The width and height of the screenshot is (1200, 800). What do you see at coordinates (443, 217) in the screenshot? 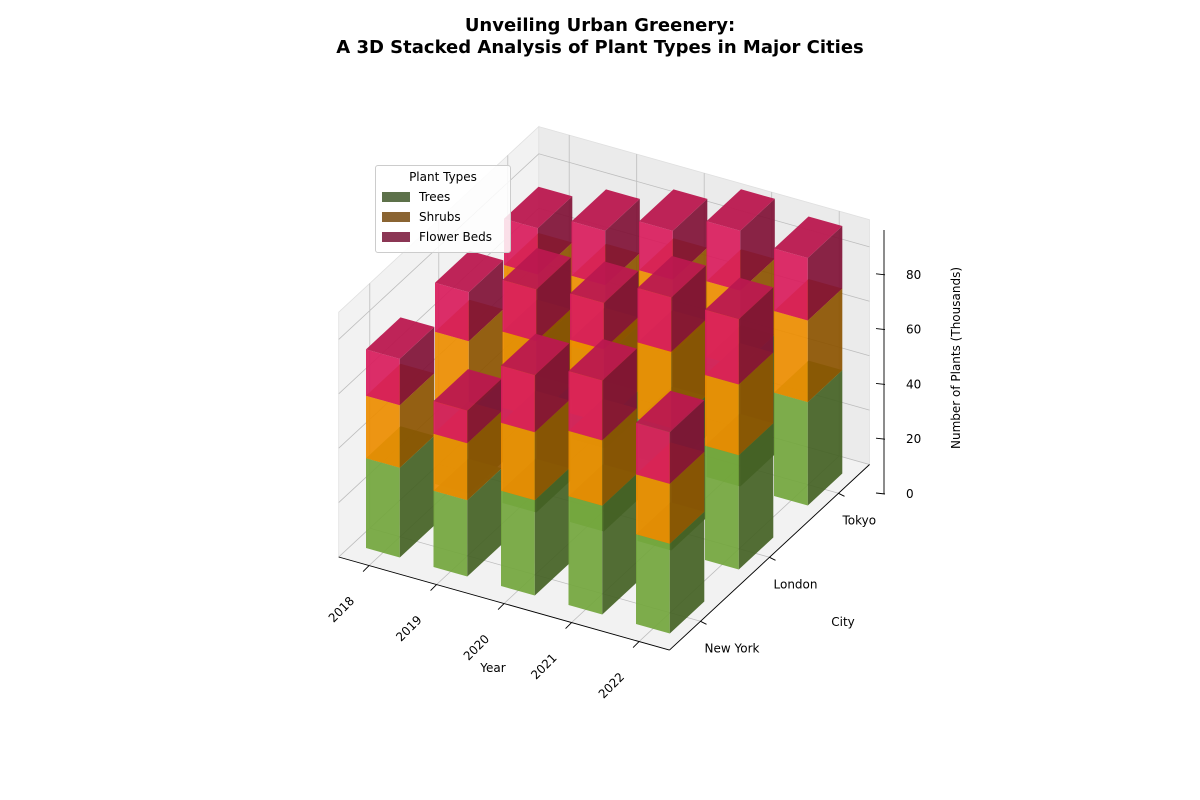
I see `legend-item-shrubs: Shrubs` at bounding box center [443, 217].